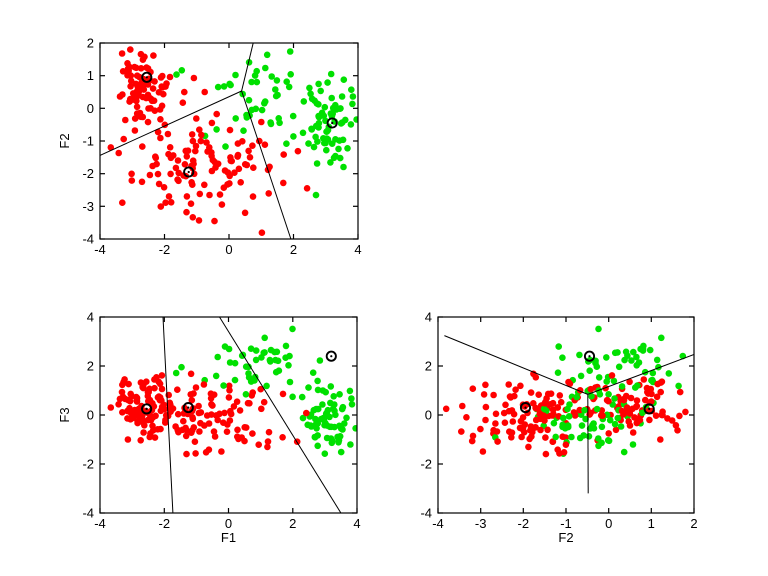 Image resolution: width=768 pixels, height=576 pixels. What do you see at coordinates (428, 317) in the screenshot?
I see `y-tick-label: 4` at bounding box center [428, 317].